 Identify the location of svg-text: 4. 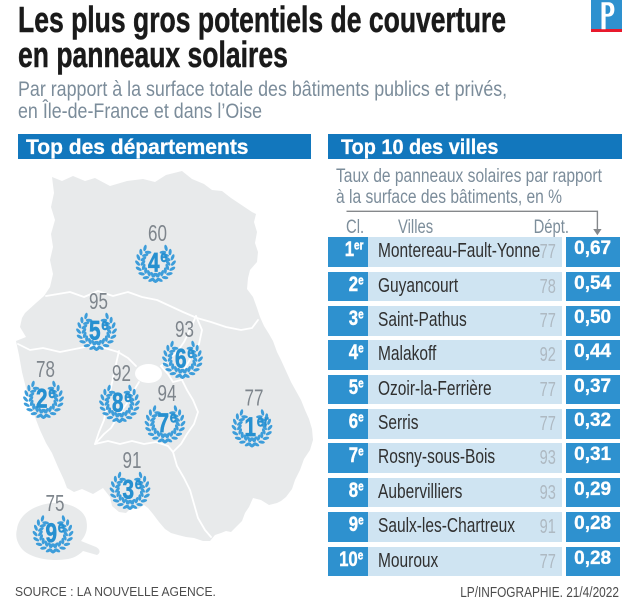
(154, 263).